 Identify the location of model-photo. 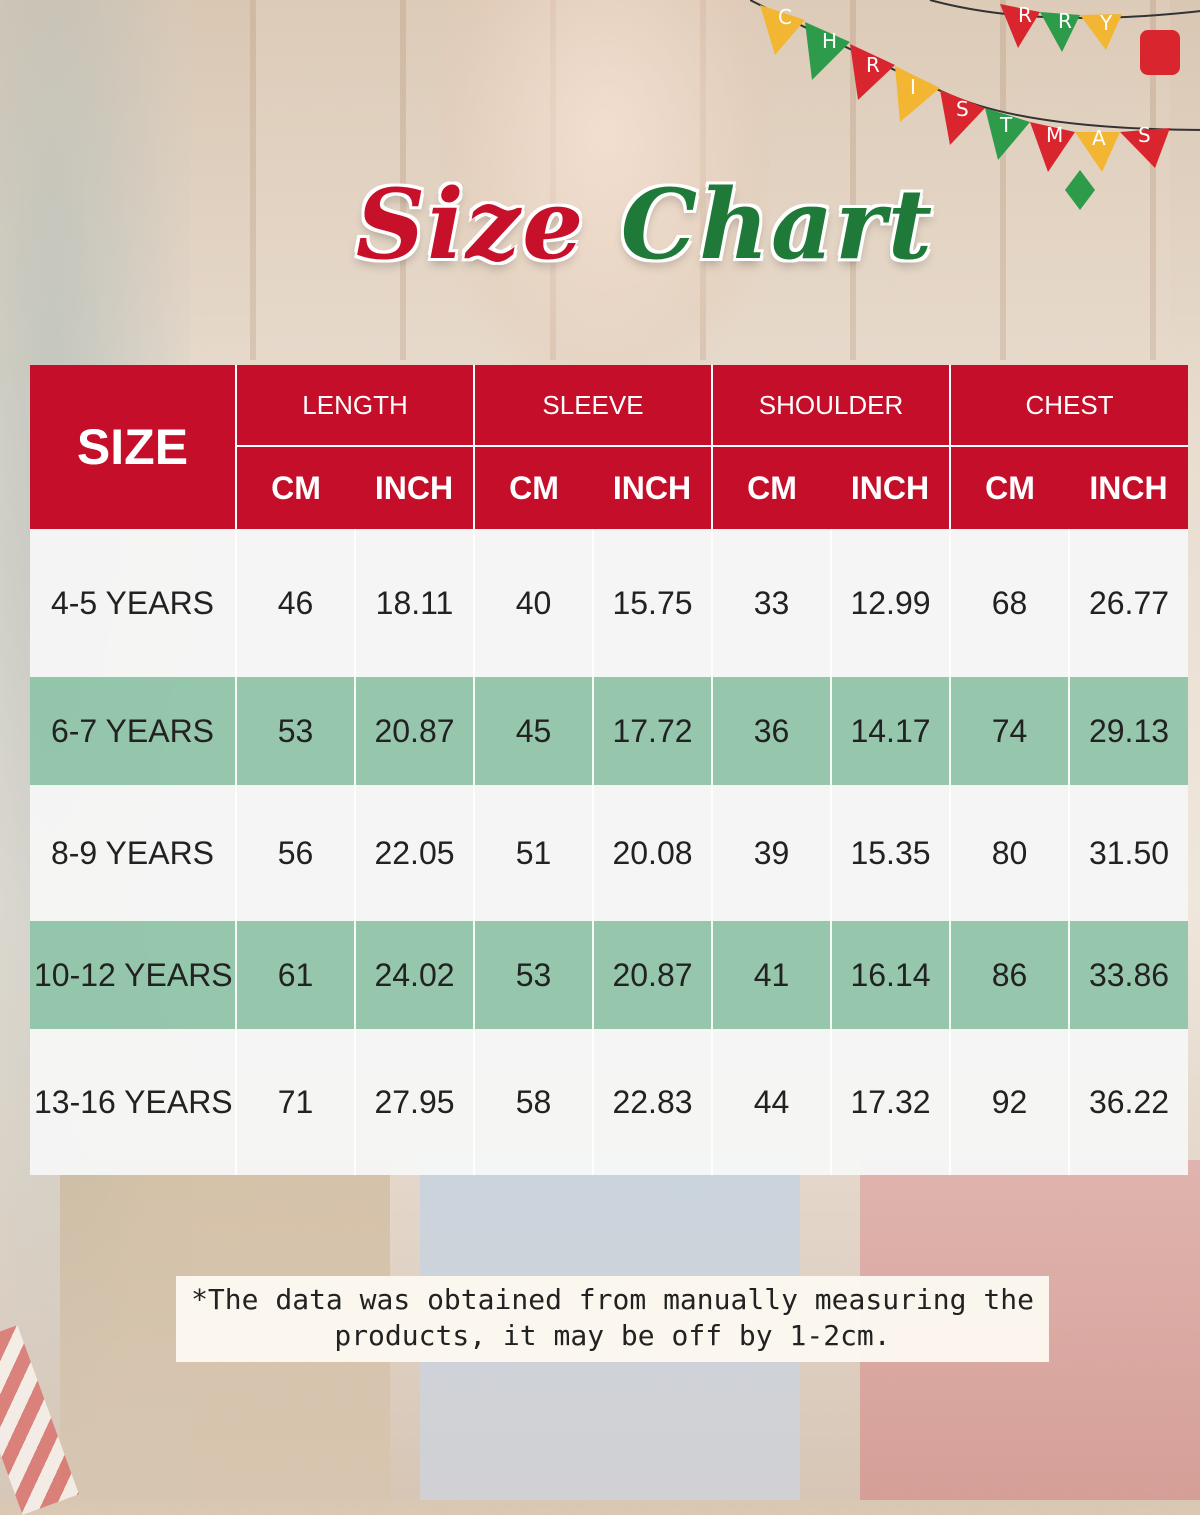
(605, 190).